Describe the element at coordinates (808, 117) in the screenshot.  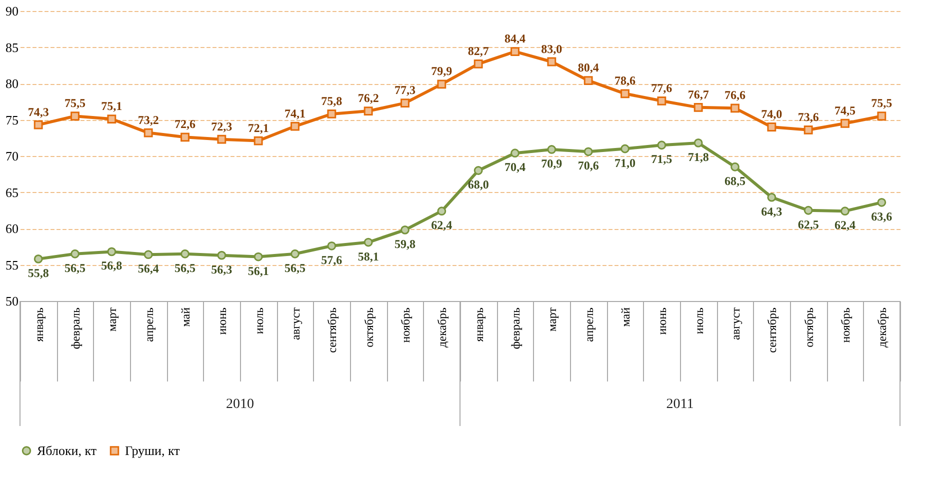
I see `data-label: 73,6` at that location.